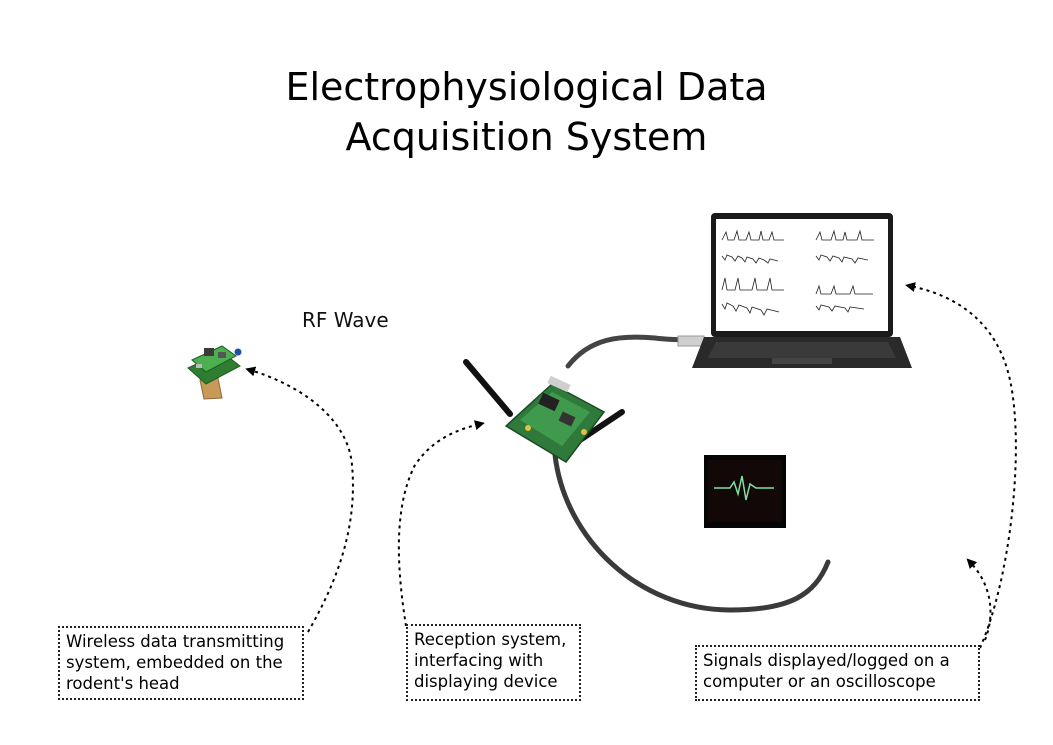 The width and height of the screenshot is (1053, 745). I want to click on laptop-image, so click(802, 290).